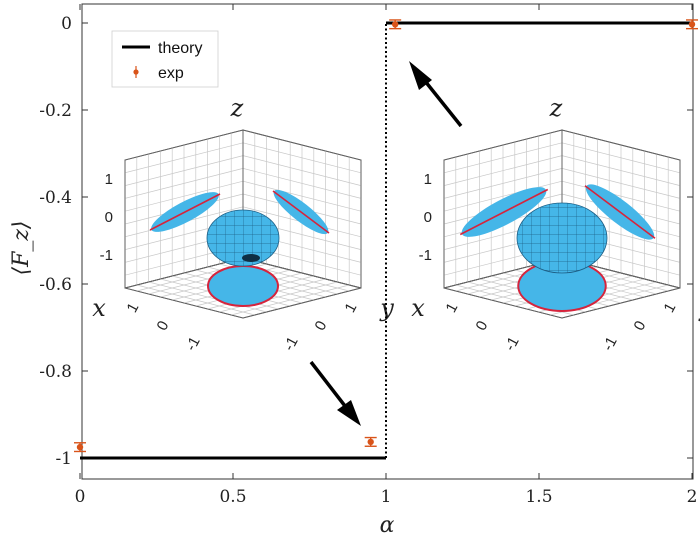 Image resolution: width=700 pixels, height=545 pixels. What do you see at coordinates (63, 459) in the screenshot?
I see `y-tick-label: -1` at bounding box center [63, 459].